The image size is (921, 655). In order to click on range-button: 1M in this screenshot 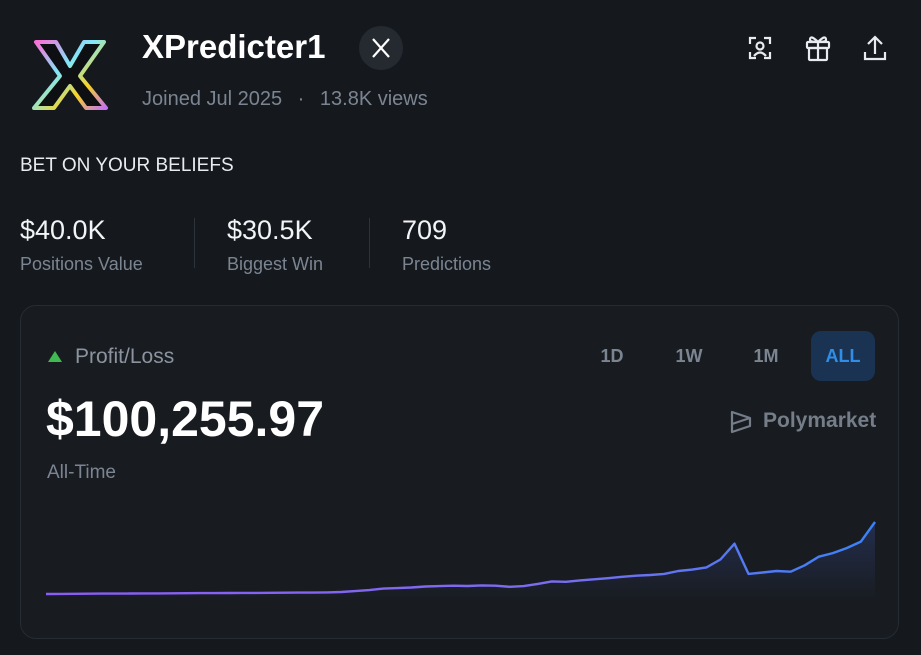, I will do `click(766, 356)`.